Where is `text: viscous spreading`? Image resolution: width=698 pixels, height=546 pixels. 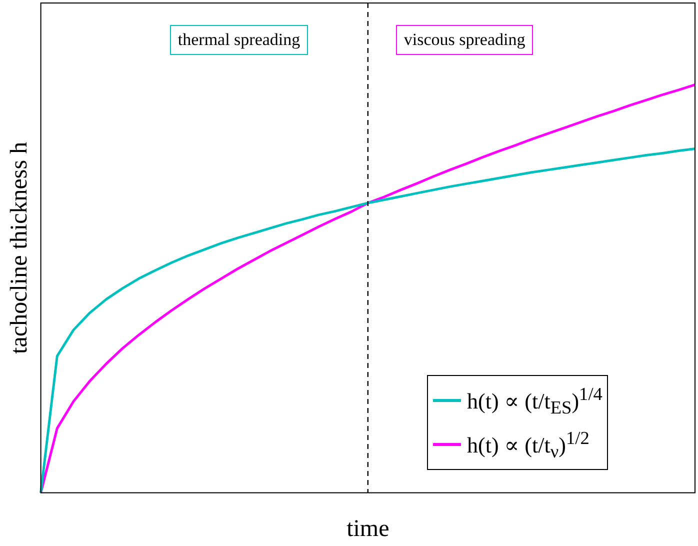 text: viscous spreading is located at coordinates (465, 40).